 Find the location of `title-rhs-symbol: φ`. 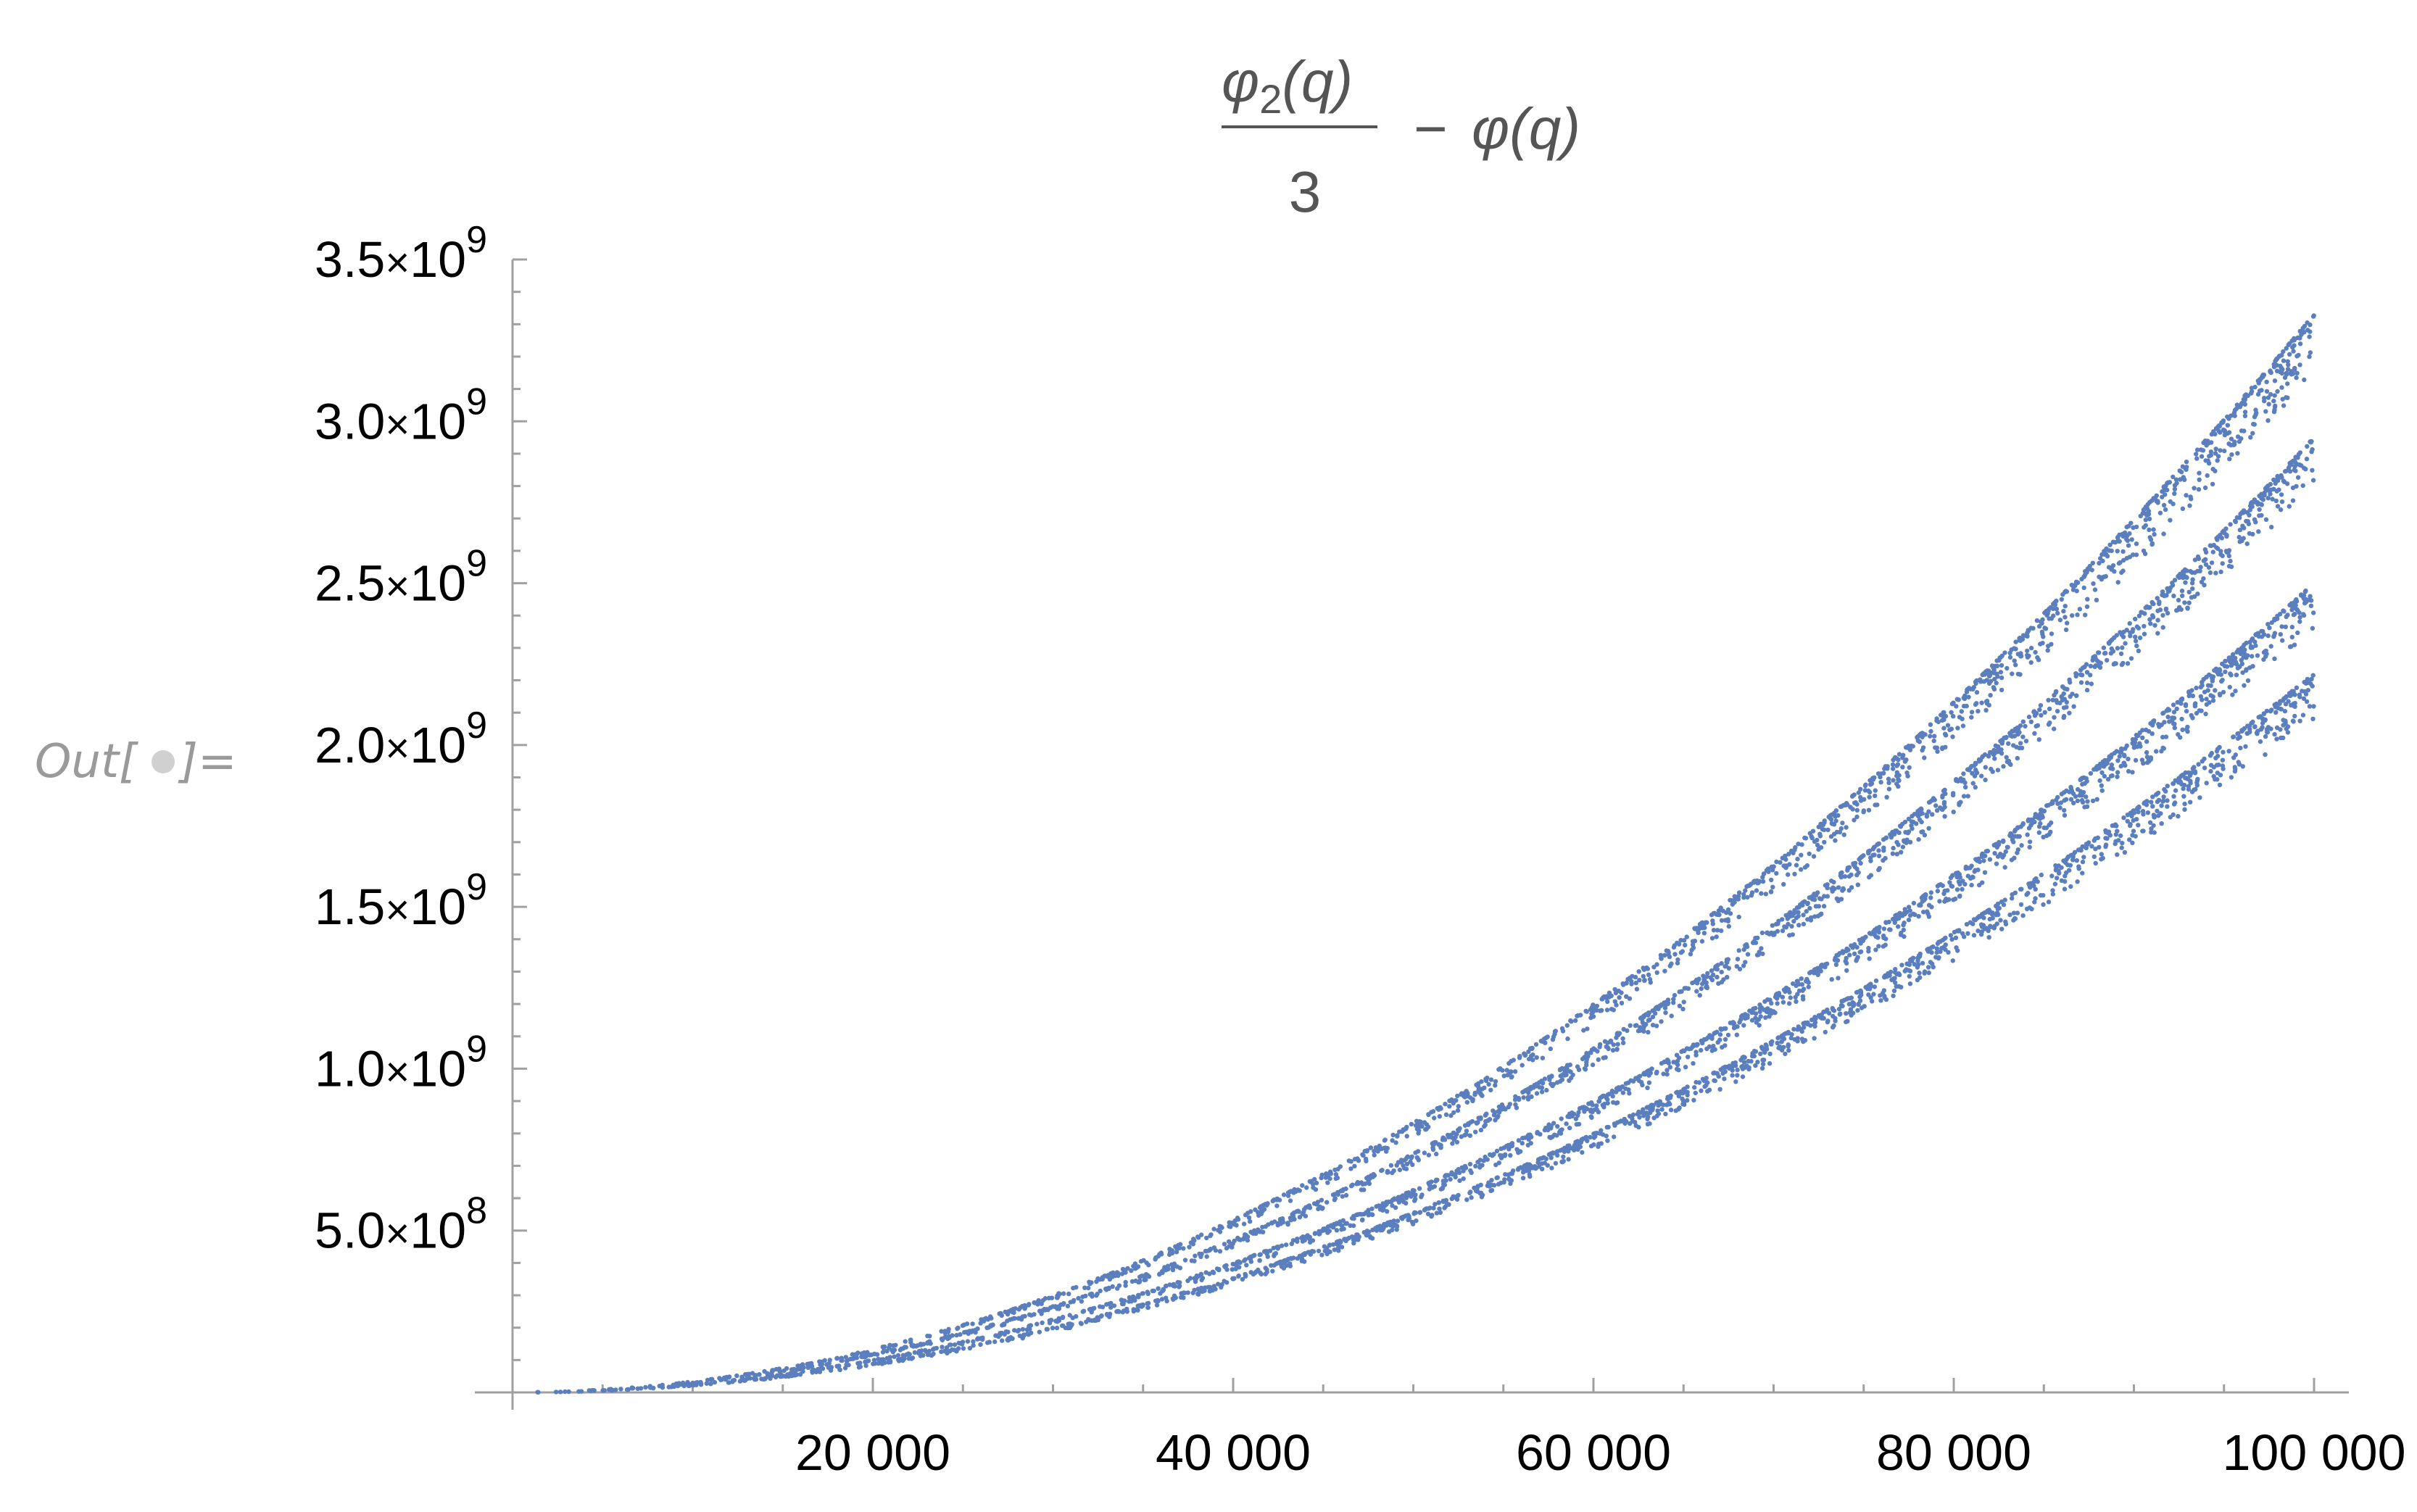

title-rhs-symbol: φ is located at coordinates (1490, 128).